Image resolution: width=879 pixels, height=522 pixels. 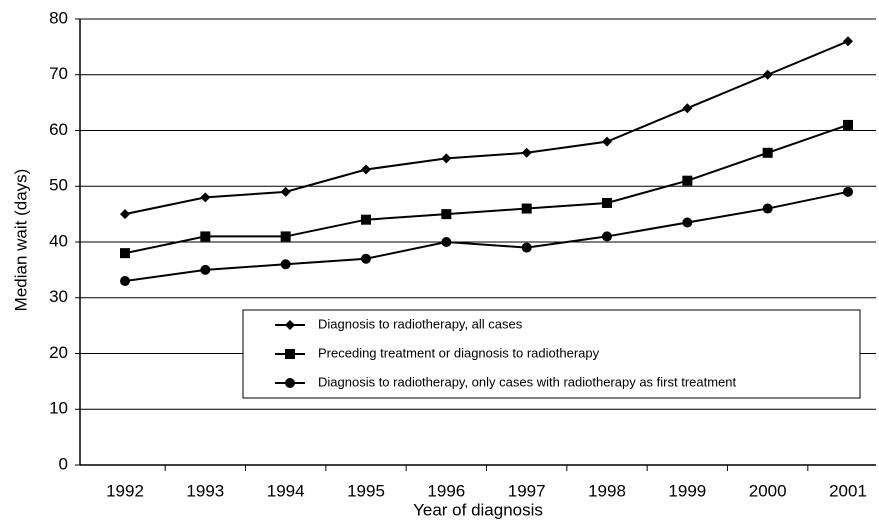 I want to click on y-tick-label: 80, so click(x=58, y=17).